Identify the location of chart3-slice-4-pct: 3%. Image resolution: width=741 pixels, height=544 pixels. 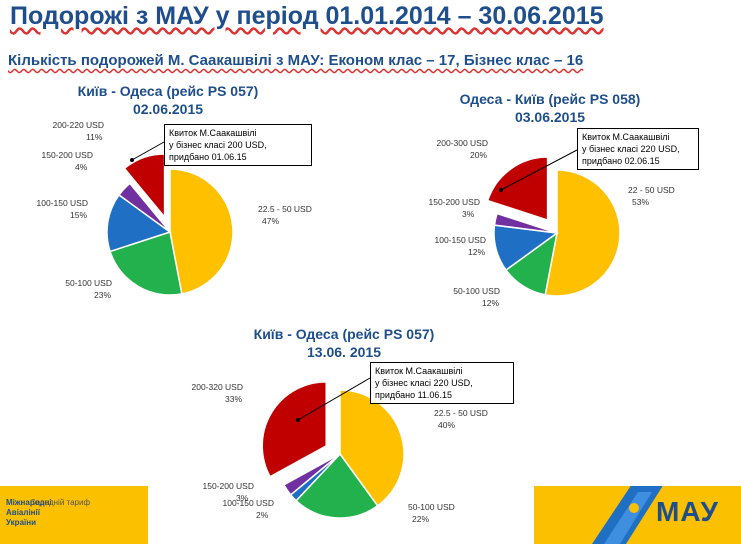
(242, 498).